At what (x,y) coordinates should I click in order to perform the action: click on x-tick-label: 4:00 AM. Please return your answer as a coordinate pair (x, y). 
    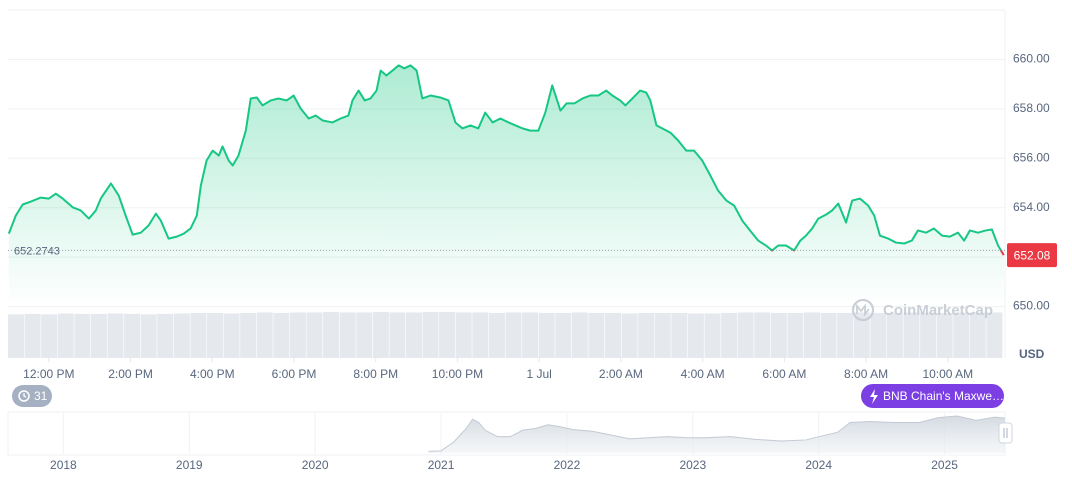
    Looking at the image, I should click on (703, 374).